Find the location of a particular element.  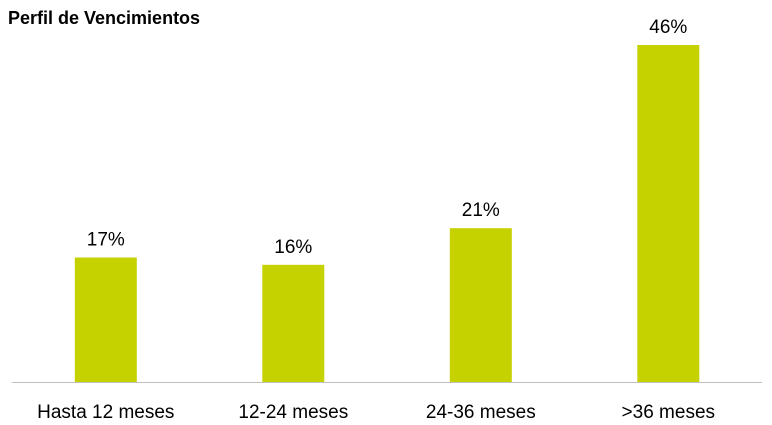

bar-value-label: 17% is located at coordinates (106, 240).